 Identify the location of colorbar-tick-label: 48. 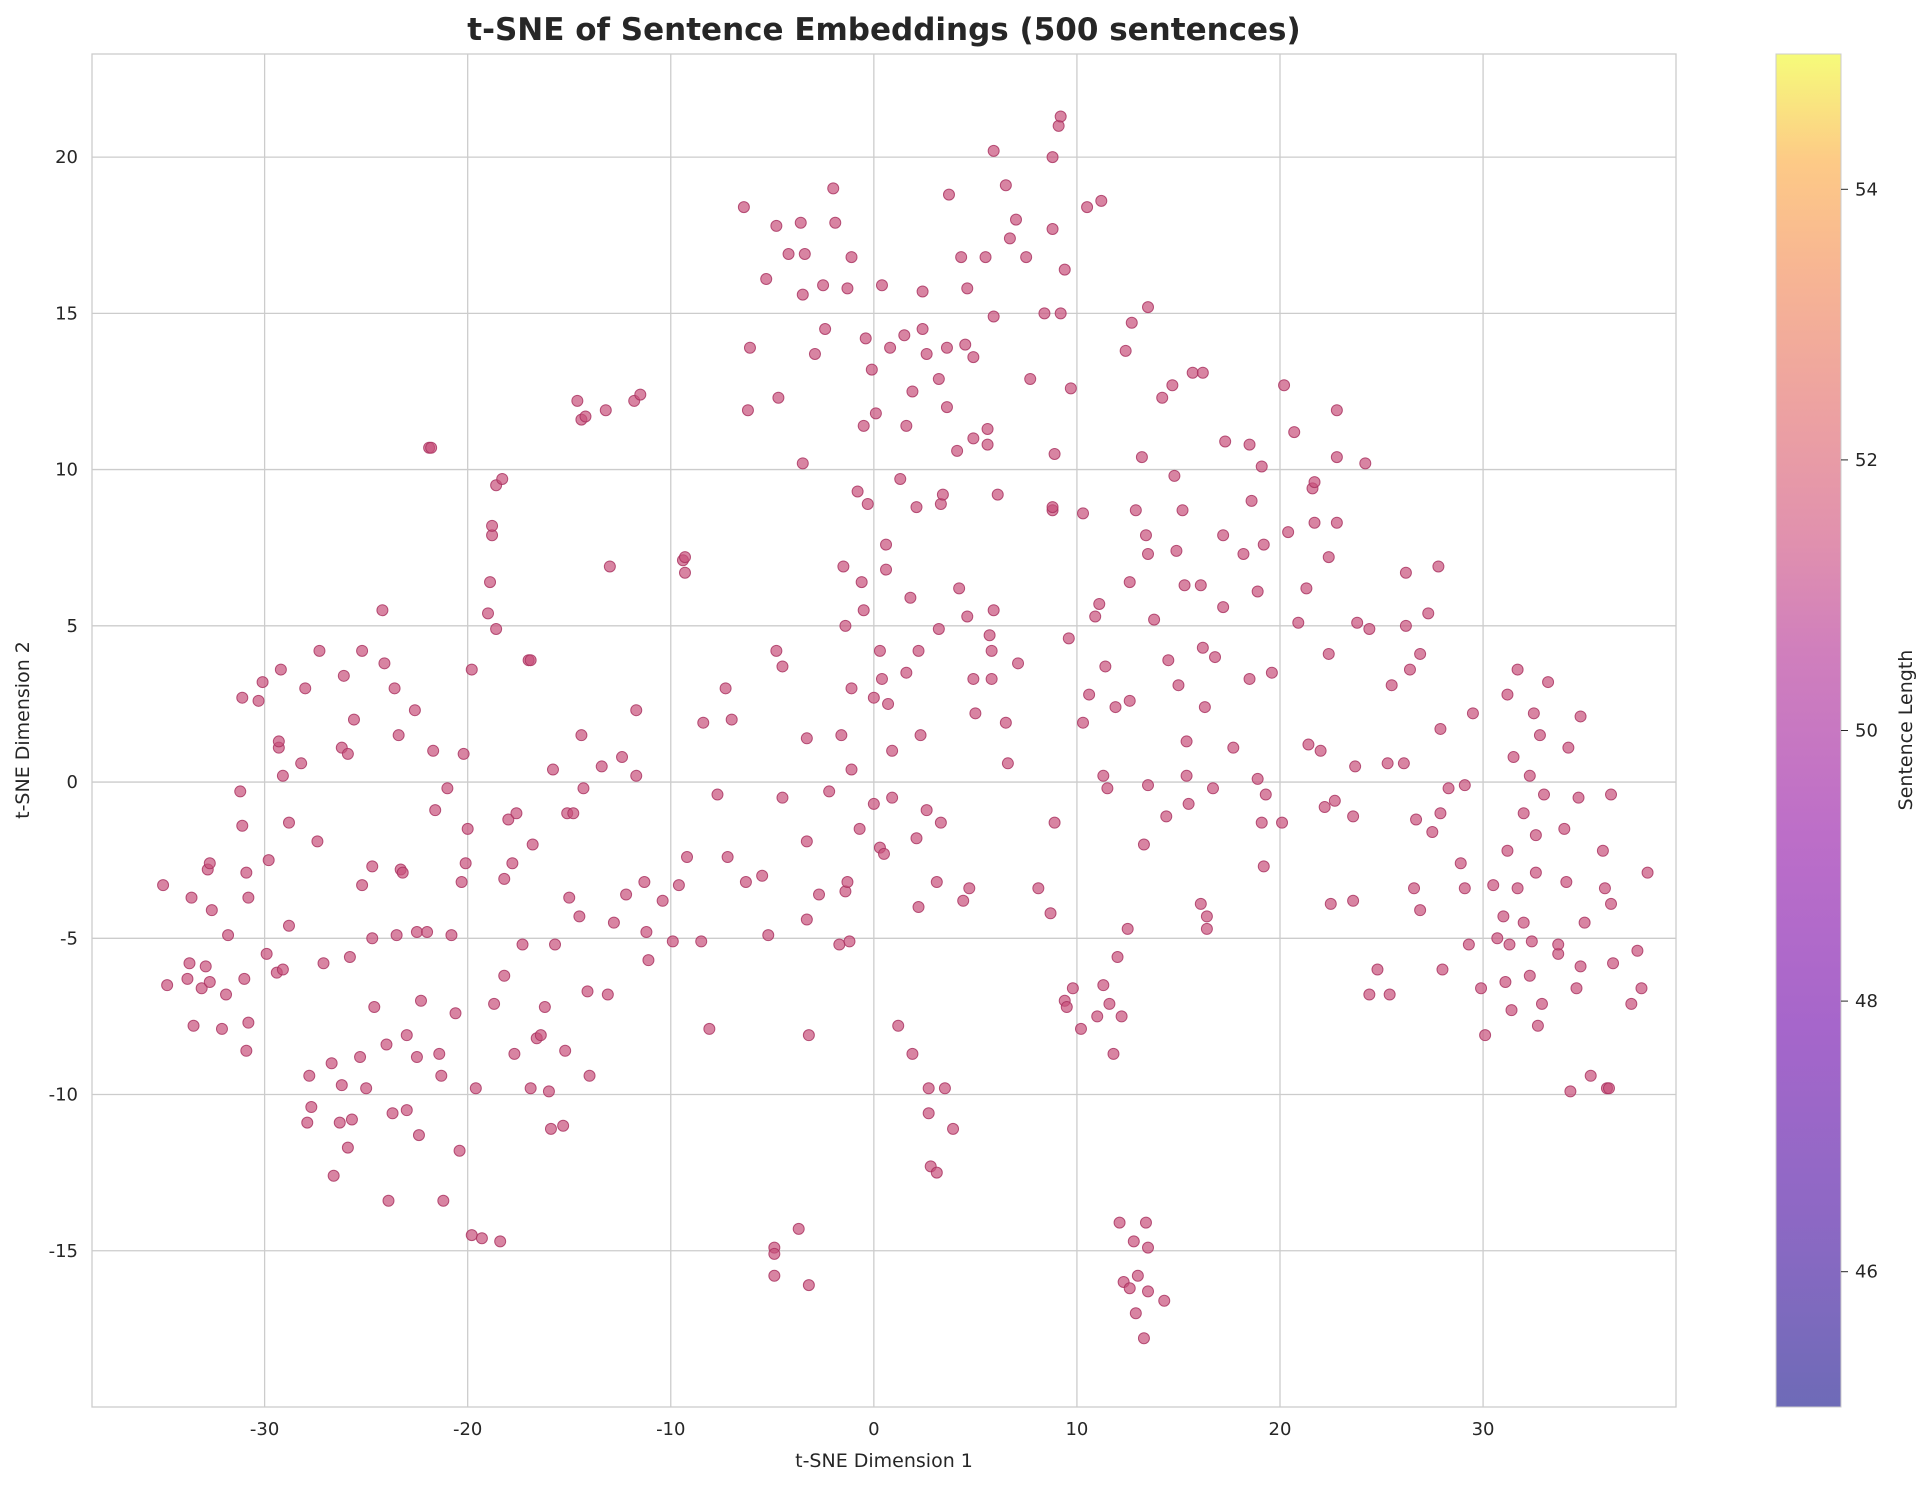
(1866, 1001).